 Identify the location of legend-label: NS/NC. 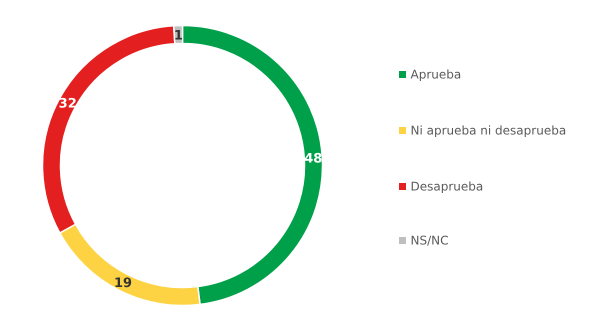
(429, 241).